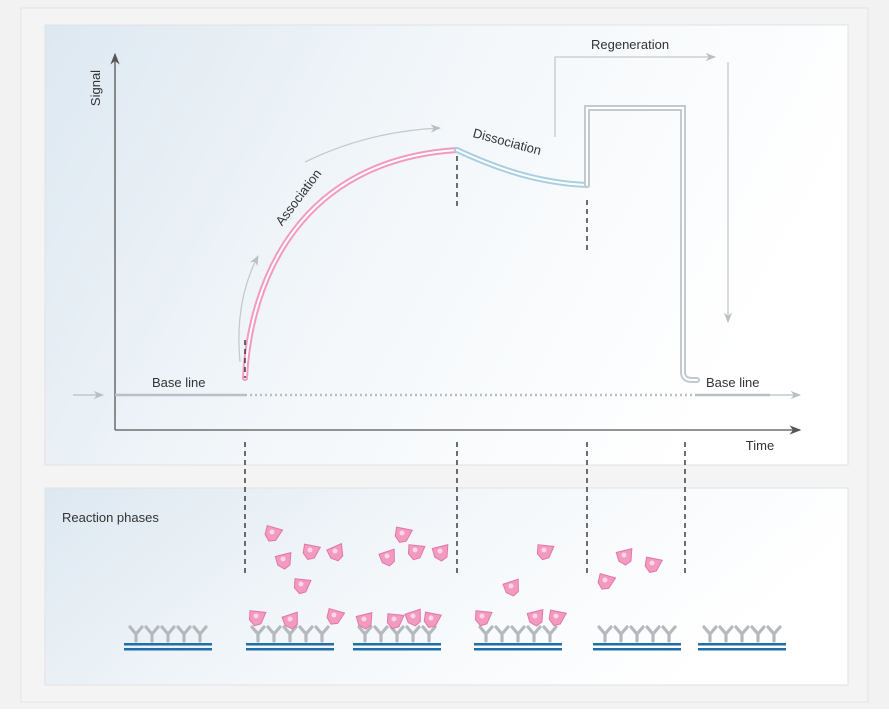 The width and height of the screenshot is (889, 714). What do you see at coordinates (630, 44) in the screenshot?
I see `regeneration-label: Regeneration` at bounding box center [630, 44].